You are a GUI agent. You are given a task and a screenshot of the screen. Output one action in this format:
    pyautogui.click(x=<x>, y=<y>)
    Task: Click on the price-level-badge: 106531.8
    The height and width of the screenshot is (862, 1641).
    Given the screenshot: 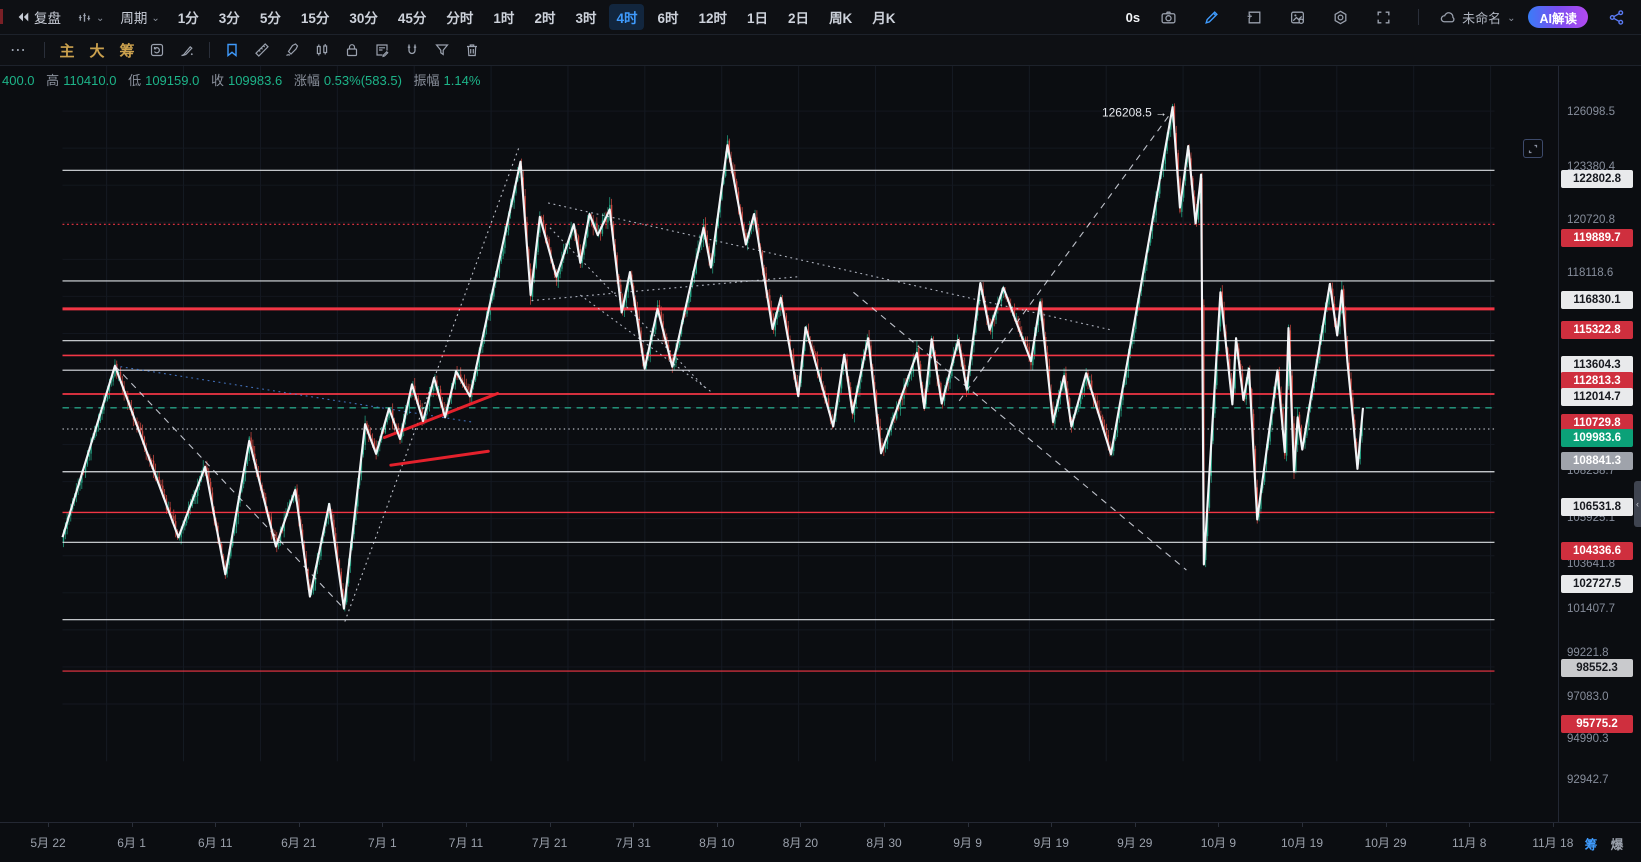 What is the action you would take?
    pyautogui.click(x=1597, y=507)
    